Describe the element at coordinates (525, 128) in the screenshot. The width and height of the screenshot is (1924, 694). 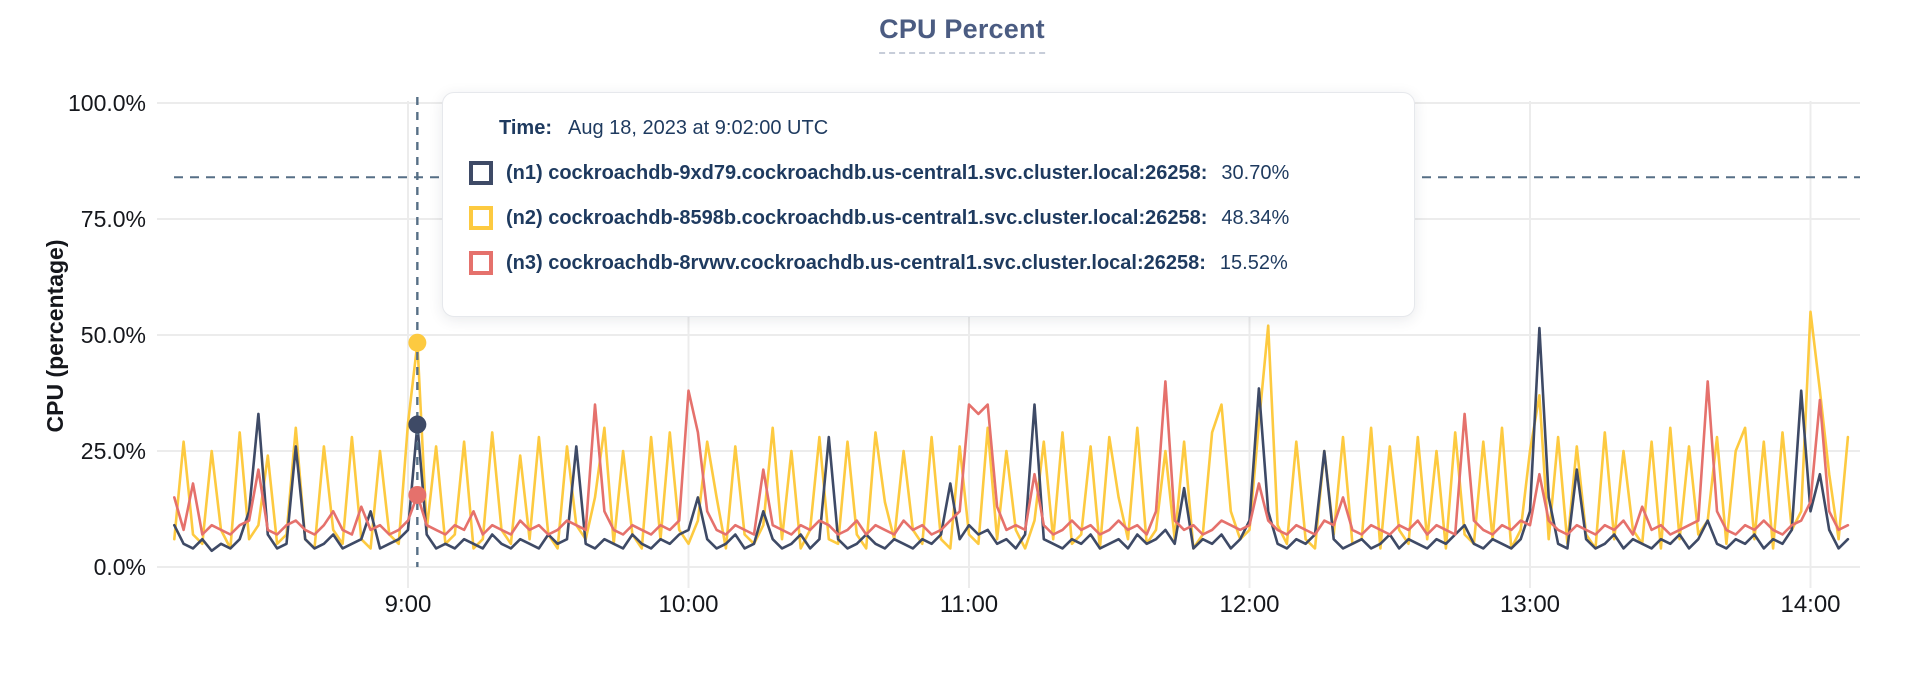
I see `tooltip-time-label: Time:` at that location.